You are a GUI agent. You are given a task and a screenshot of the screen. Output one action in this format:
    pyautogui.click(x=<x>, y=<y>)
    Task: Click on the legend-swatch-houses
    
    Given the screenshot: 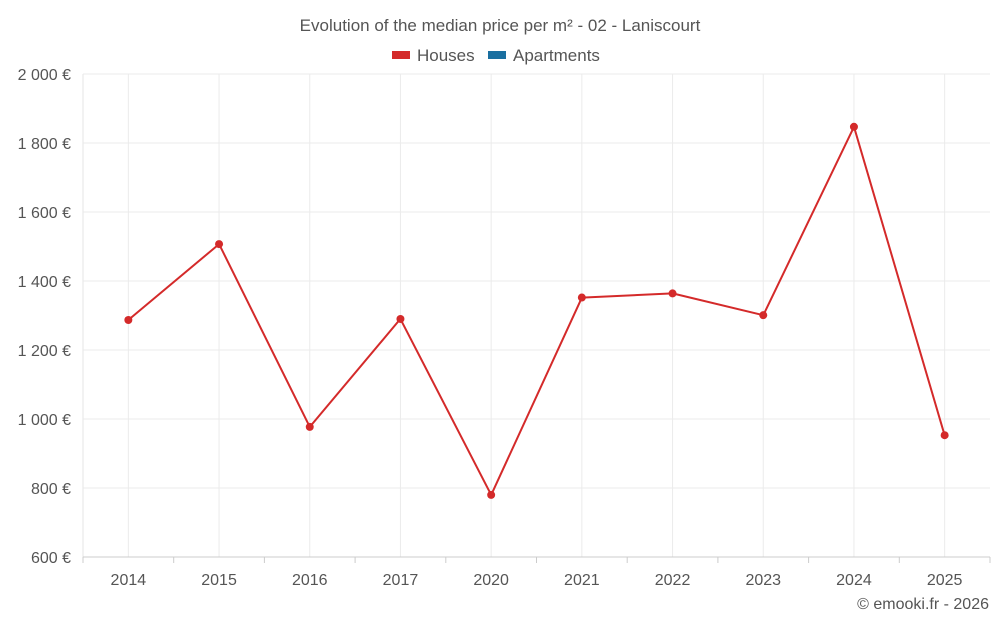 What is the action you would take?
    pyautogui.click(x=401, y=55)
    